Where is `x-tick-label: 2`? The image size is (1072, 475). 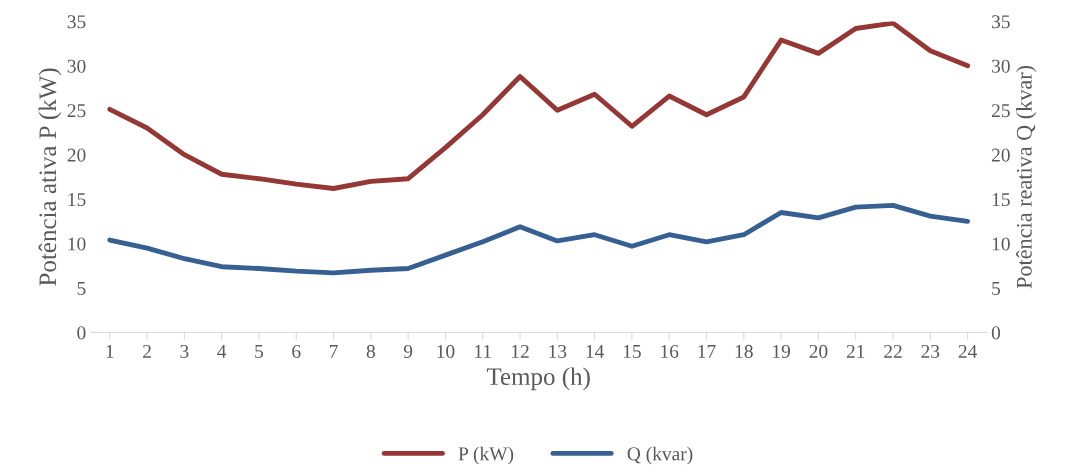
x-tick-label: 2 is located at coordinates (147, 351).